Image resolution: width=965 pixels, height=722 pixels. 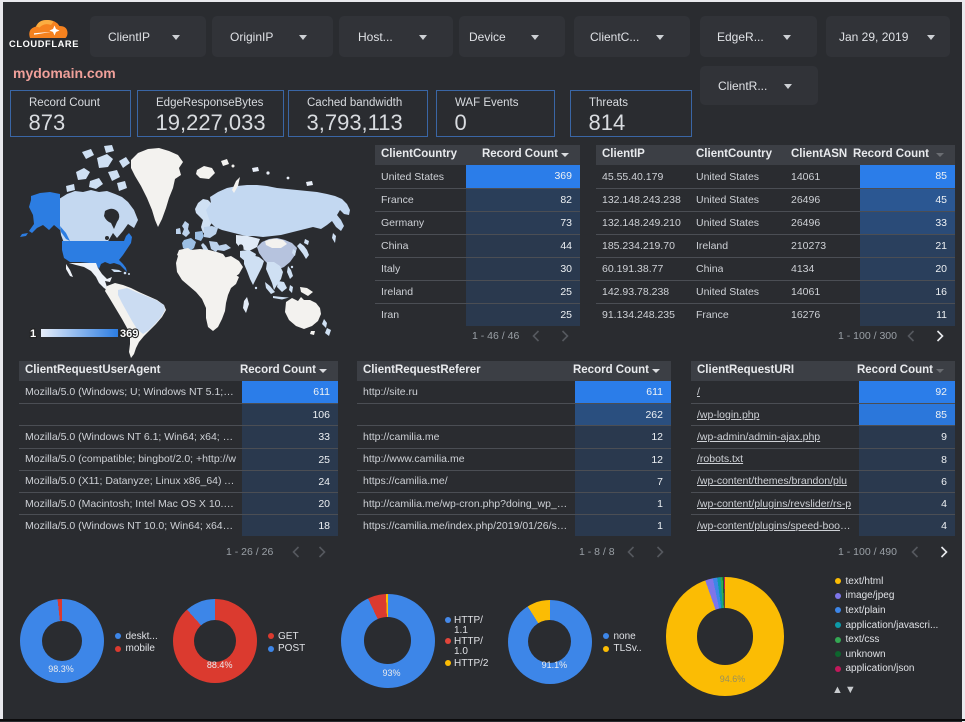 I want to click on svg-text: 1, so click(x=33, y=334).